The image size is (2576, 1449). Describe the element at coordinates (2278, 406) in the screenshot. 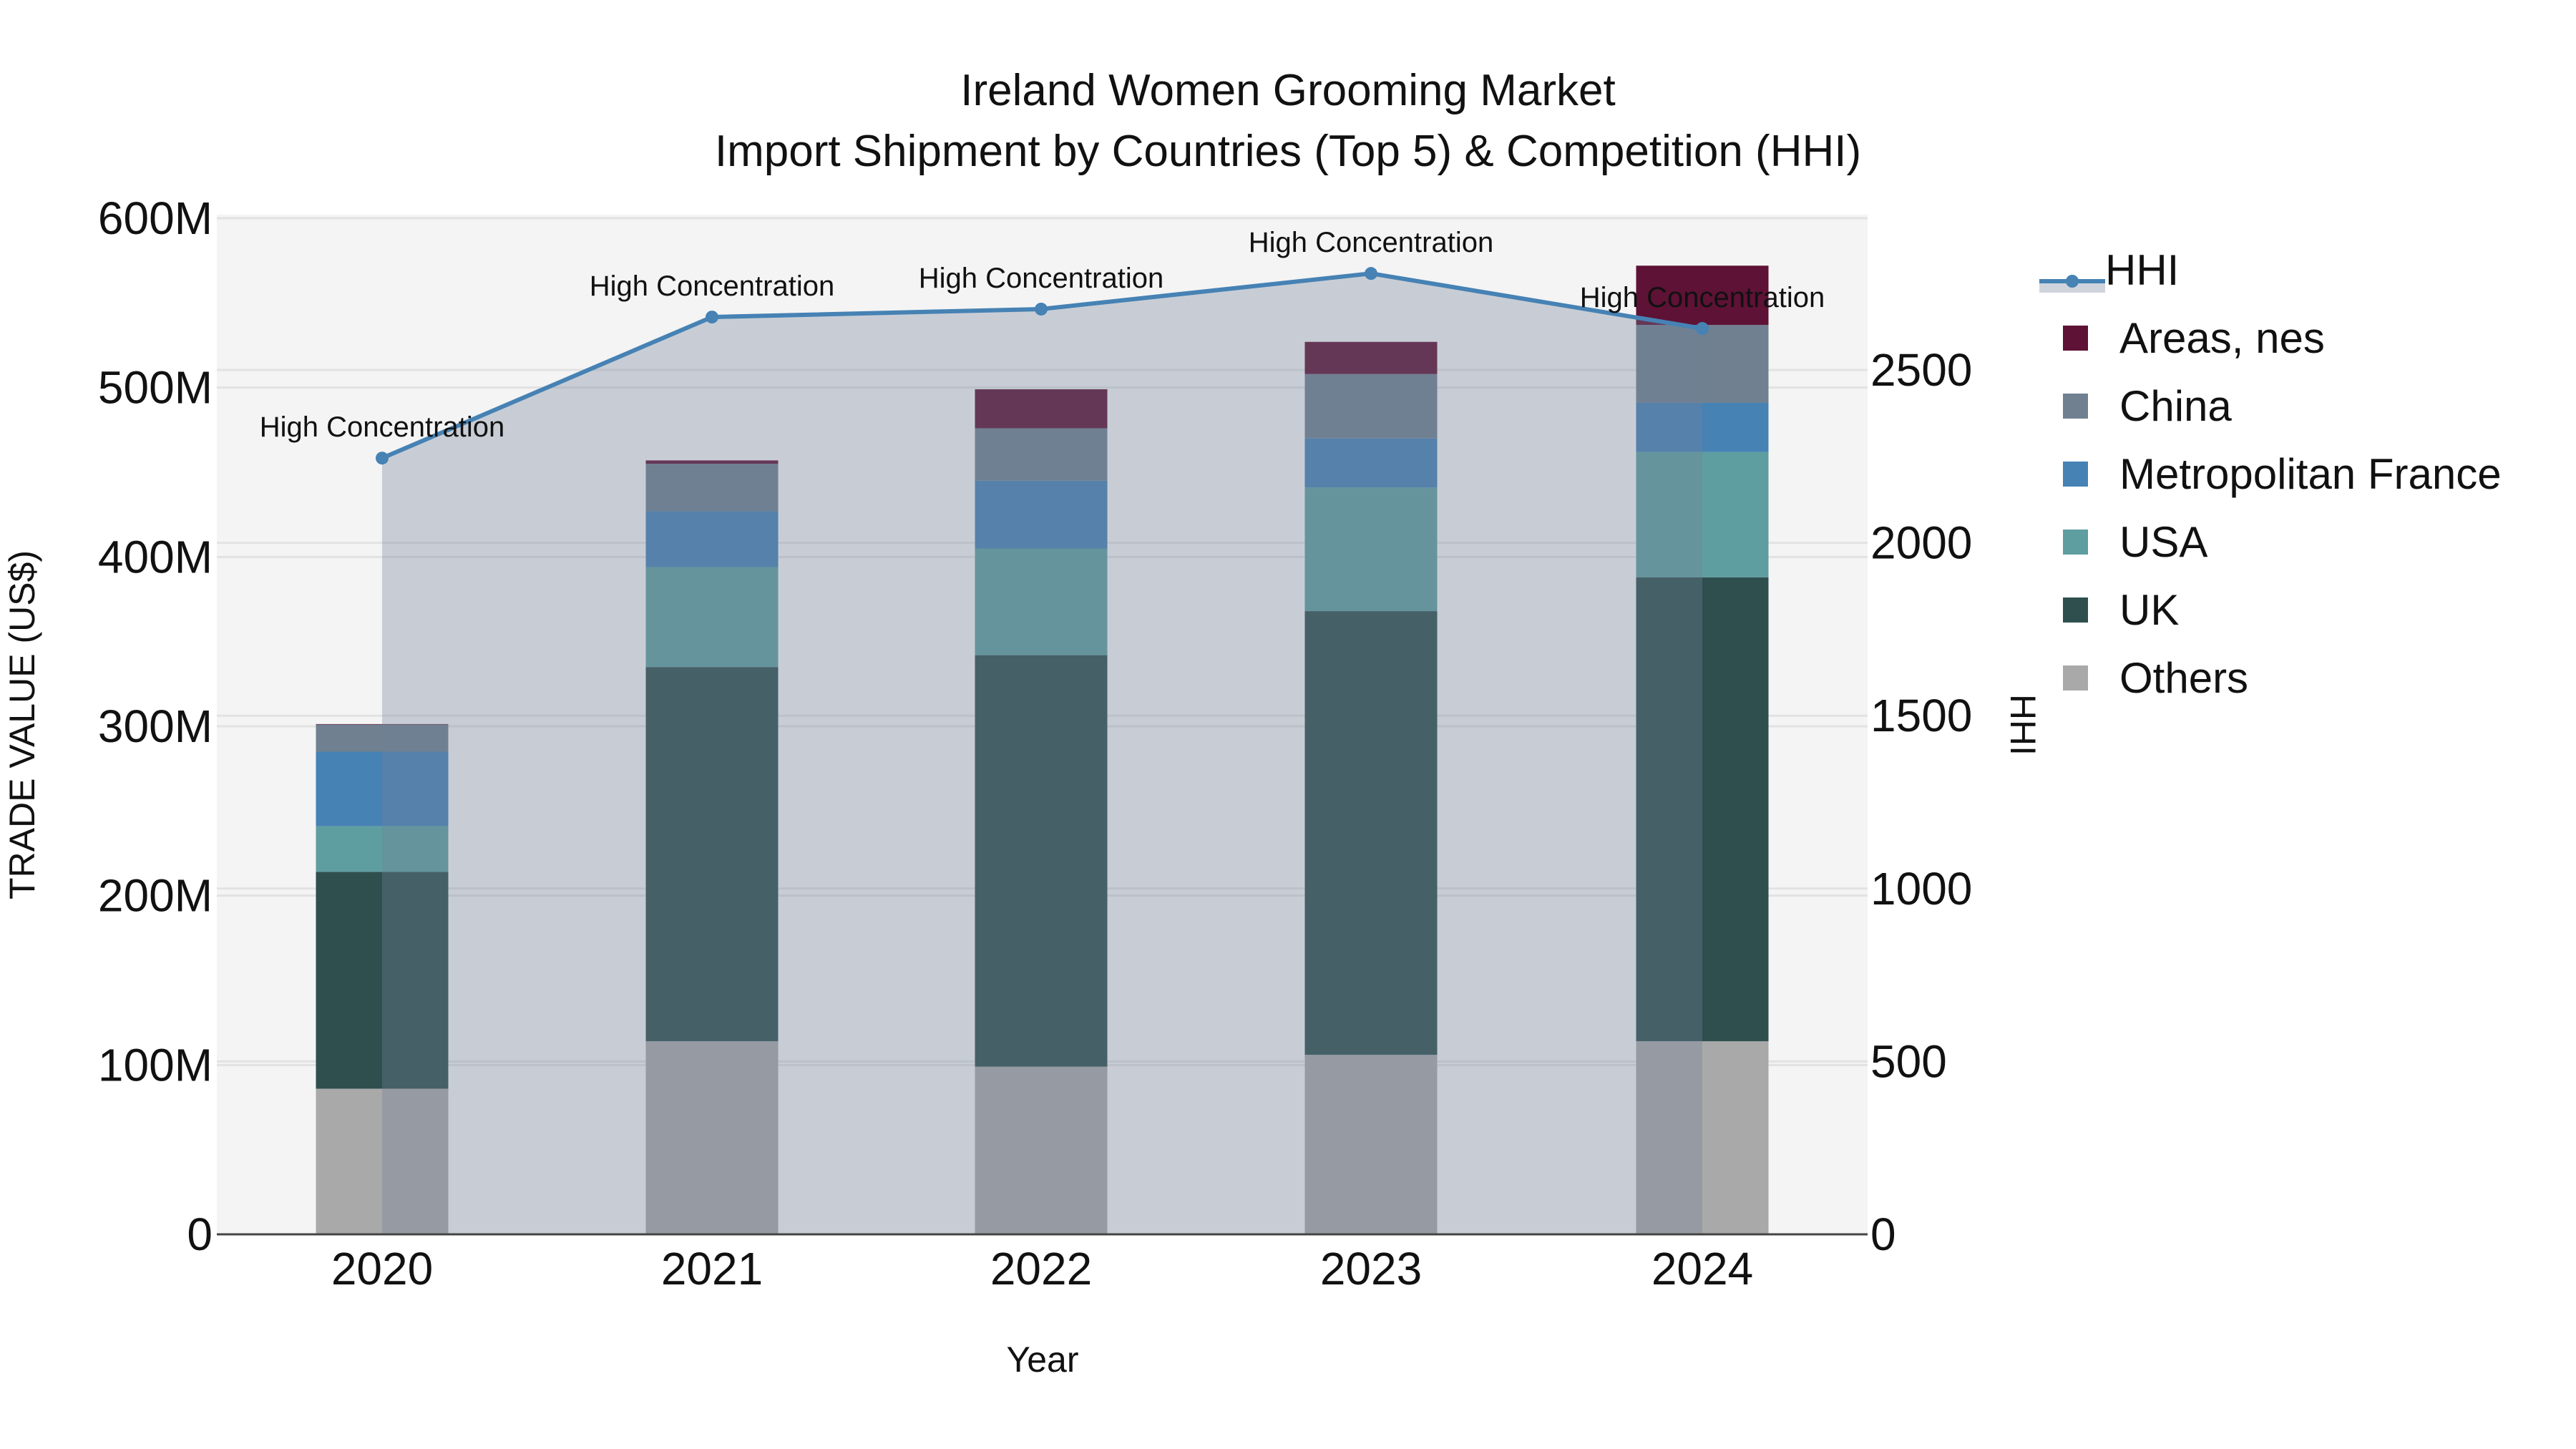

I see `legend-item-china: China` at that location.